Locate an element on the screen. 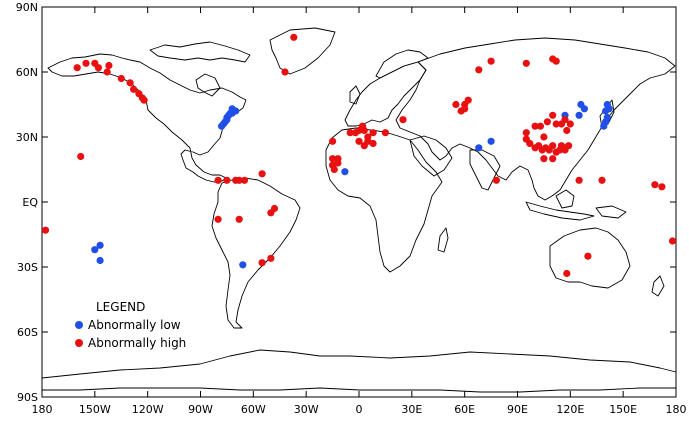 The width and height of the screenshot is (689, 421). lat-tick-label: EQ is located at coordinates (30, 202).